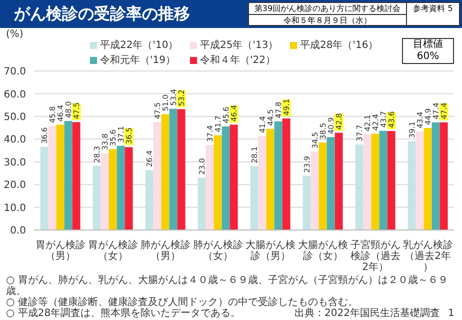 Image resolution: width=462 pixels, height=320 pixels. Describe the element at coordinates (15, 94) in the screenshot. I see `y-tick-label: 60.0` at that location.